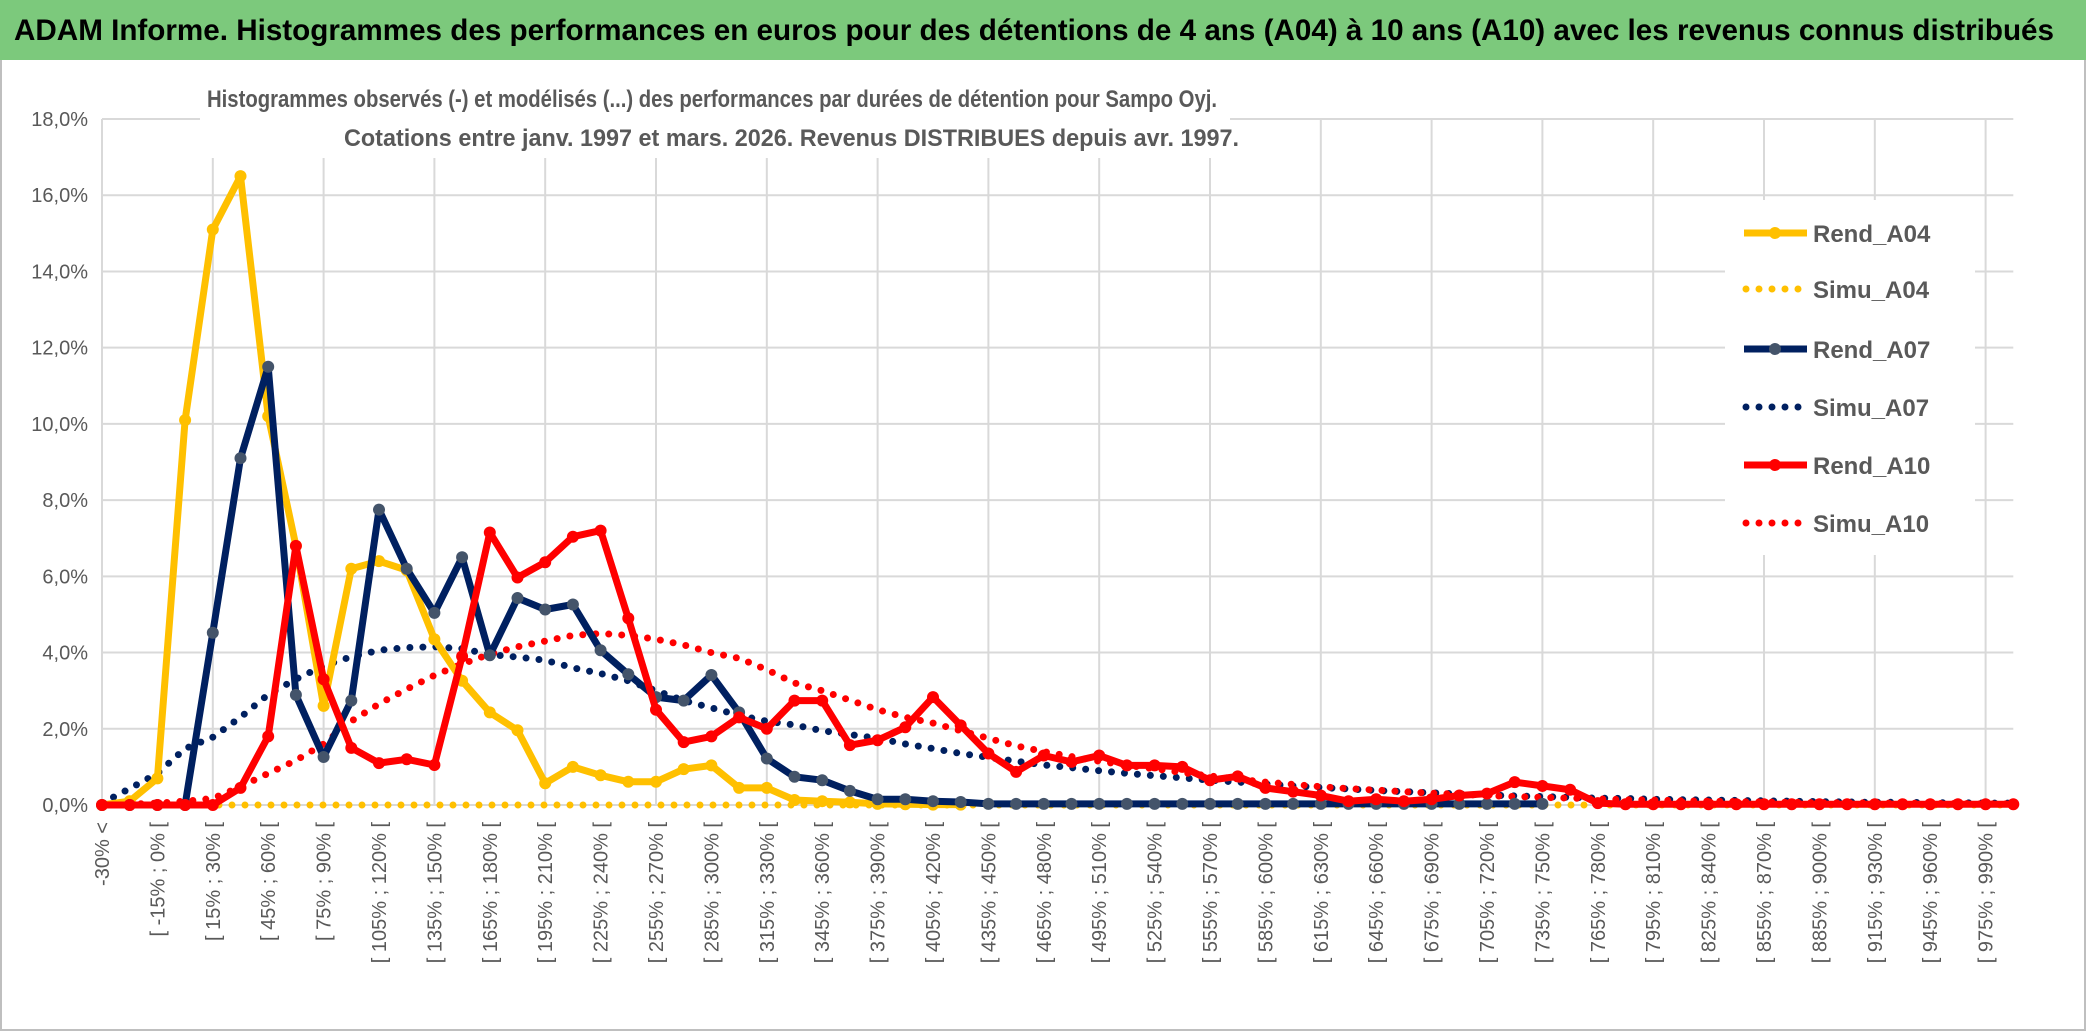  I want to click on legend-label: Rend_A10, so click(1871, 466).